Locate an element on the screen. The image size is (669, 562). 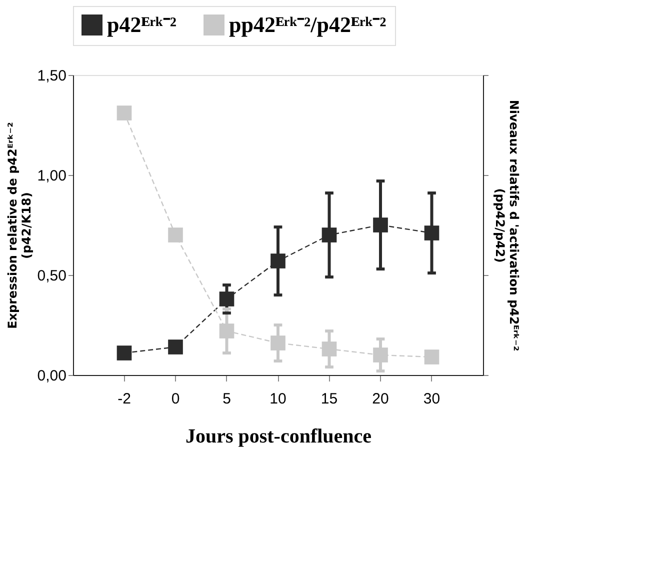
legend-label: p42ᴱʳᵏ⁻² is located at coordinates (142, 24).